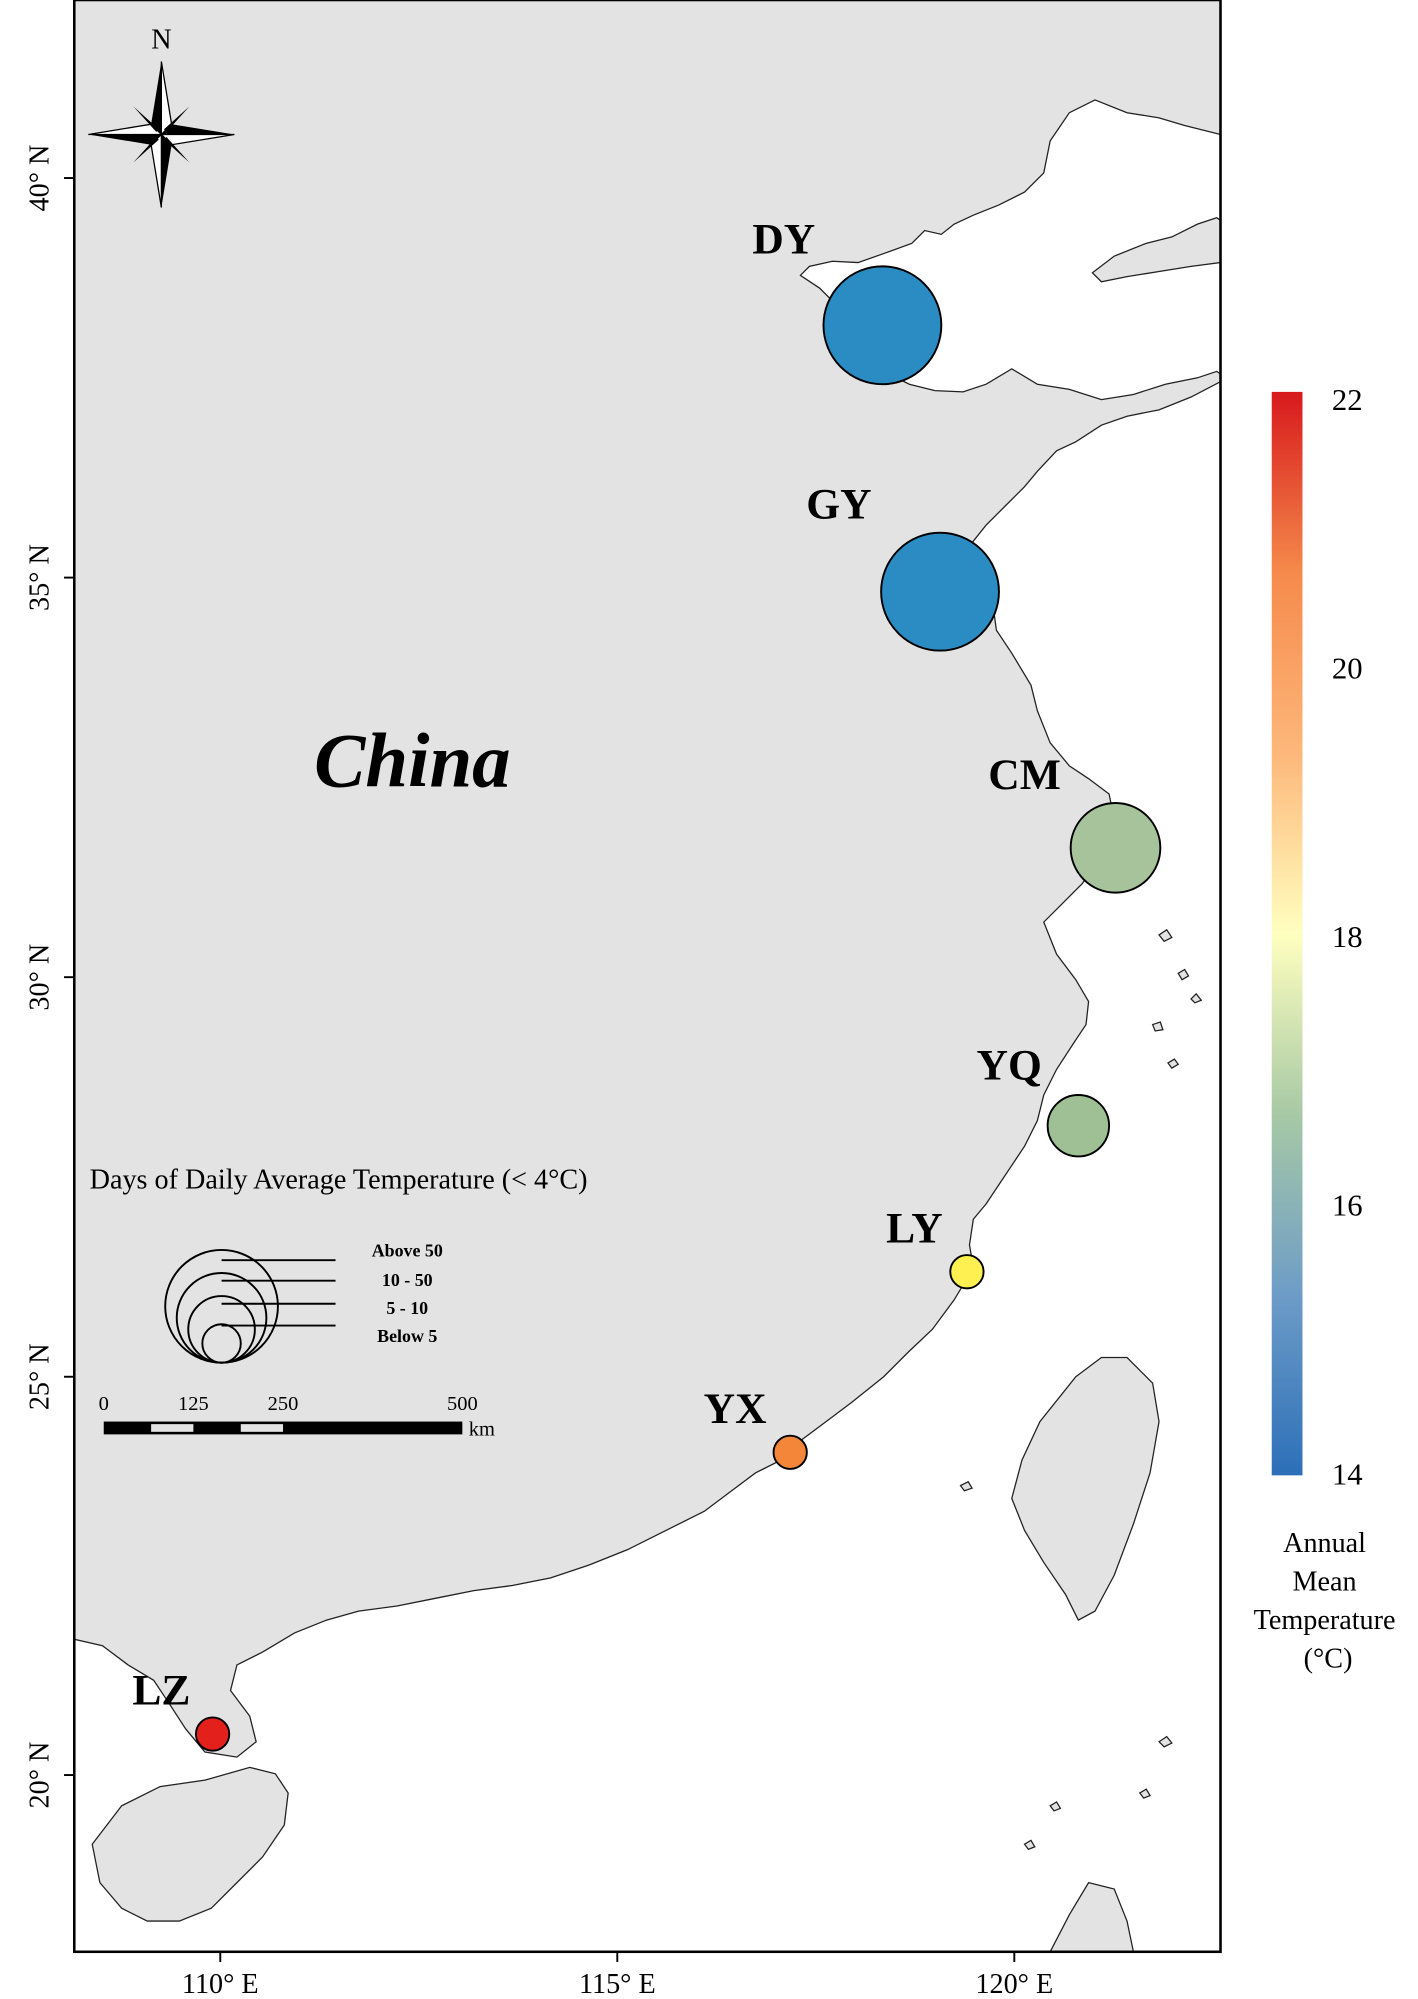 The width and height of the screenshot is (1418, 1999). Describe the element at coordinates (161, 40) in the screenshot. I see `north-label: N` at that location.